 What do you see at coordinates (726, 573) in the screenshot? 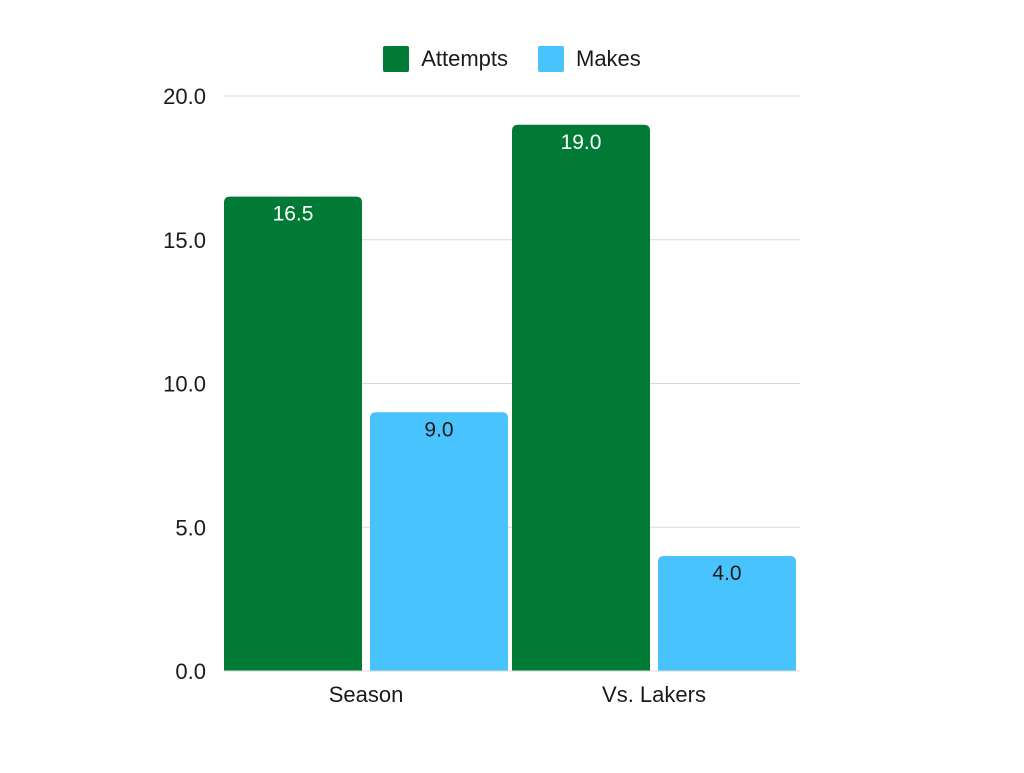
I see `data-label: 4.0` at bounding box center [726, 573].